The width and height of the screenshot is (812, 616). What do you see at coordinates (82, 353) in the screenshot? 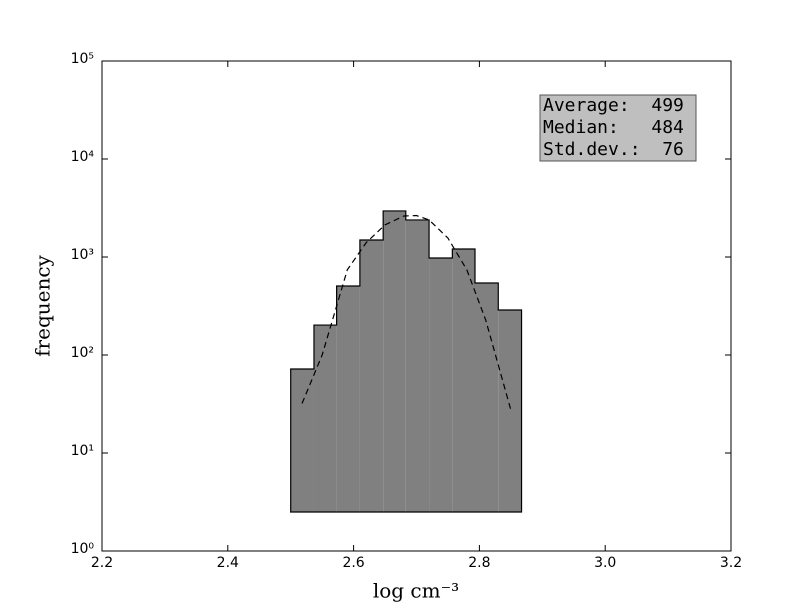
I see `y-tick-label: 10²` at bounding box center [82, 353].